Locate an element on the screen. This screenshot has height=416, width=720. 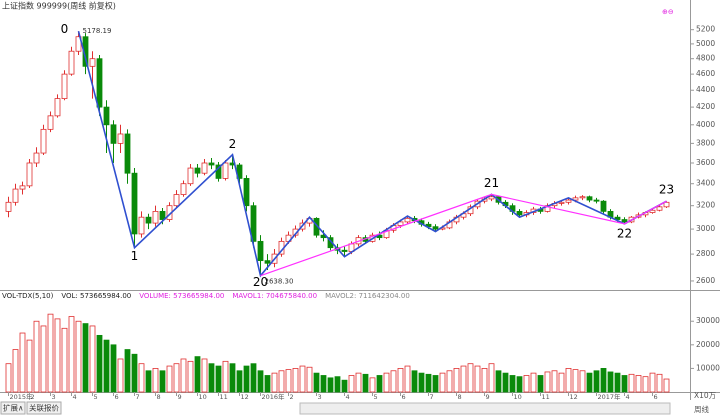
volume-header: MAVOL2: 711642304.00 is located at coordinates (367, 296).